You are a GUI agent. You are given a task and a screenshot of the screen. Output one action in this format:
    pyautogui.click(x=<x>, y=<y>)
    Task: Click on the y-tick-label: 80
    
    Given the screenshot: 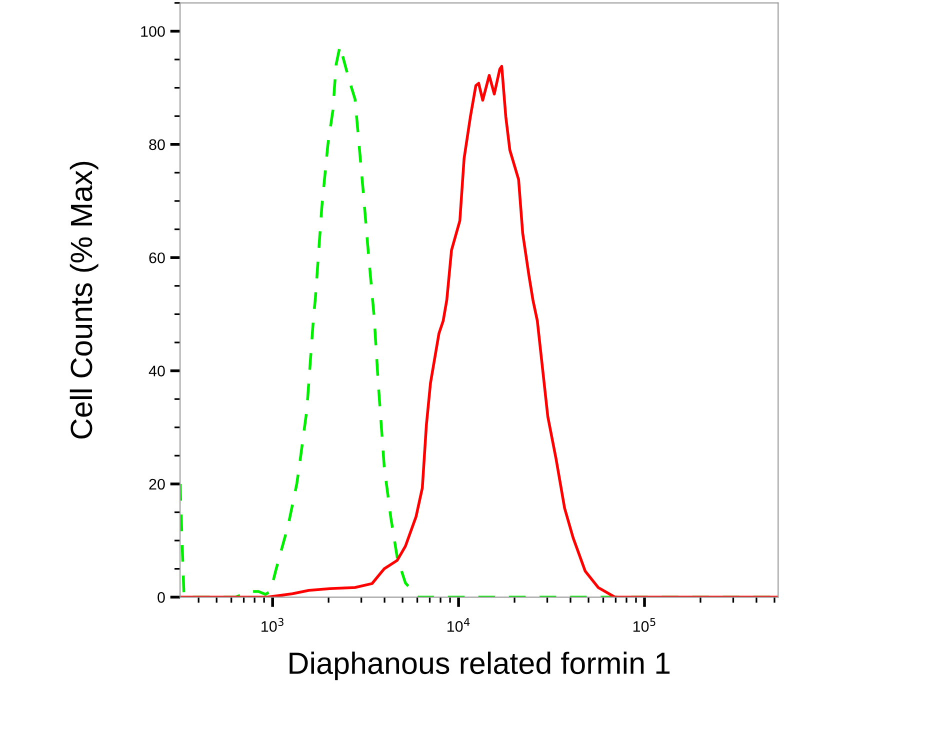 What is the action you would take?
    pyautogui.click(x=157, y=144)
    